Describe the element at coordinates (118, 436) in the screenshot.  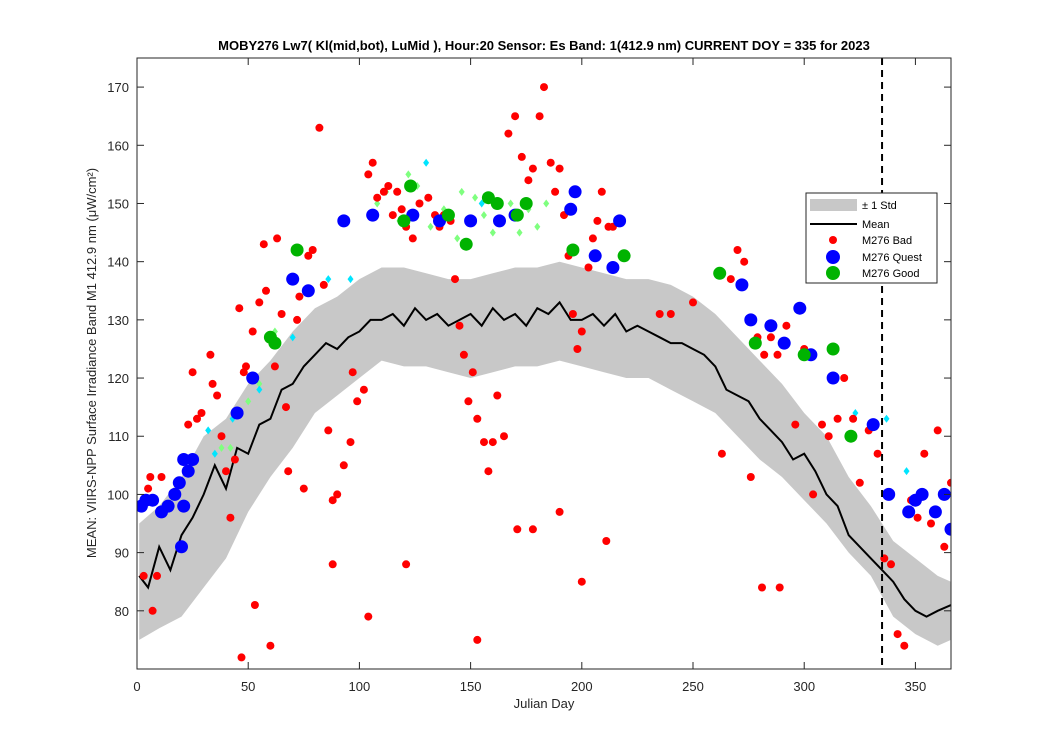
I see `y-tick-label: 110` at that location.